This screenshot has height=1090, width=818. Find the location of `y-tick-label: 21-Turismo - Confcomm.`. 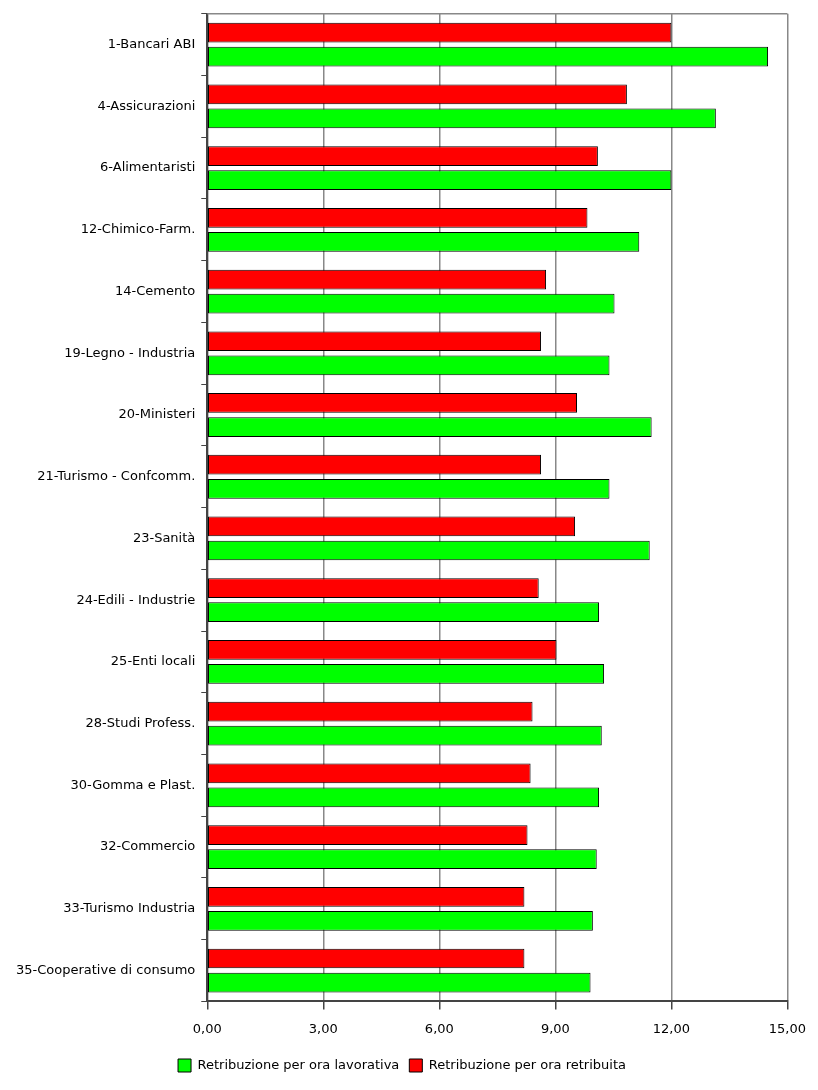

y-tick-label: 21-Turismo - Confcomm. is located at coordinates (116, 476).